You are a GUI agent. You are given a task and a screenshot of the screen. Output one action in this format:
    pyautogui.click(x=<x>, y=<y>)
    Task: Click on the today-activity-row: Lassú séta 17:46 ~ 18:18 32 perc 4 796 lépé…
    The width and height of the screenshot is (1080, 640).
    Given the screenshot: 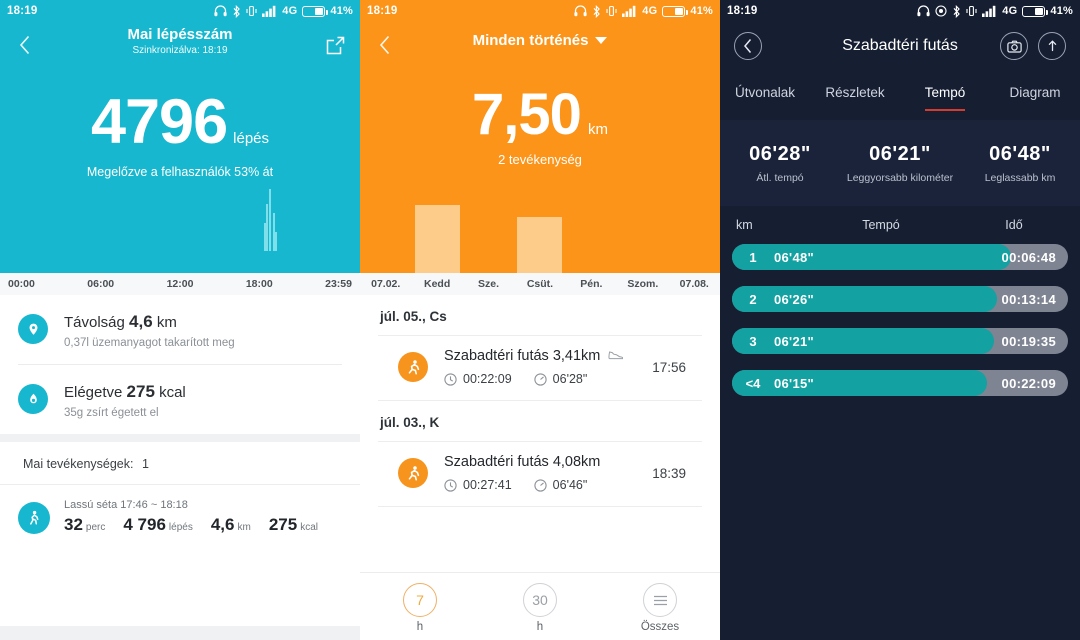 What is the action you would take?
    pyautogui.click(x=180, y=516)
    